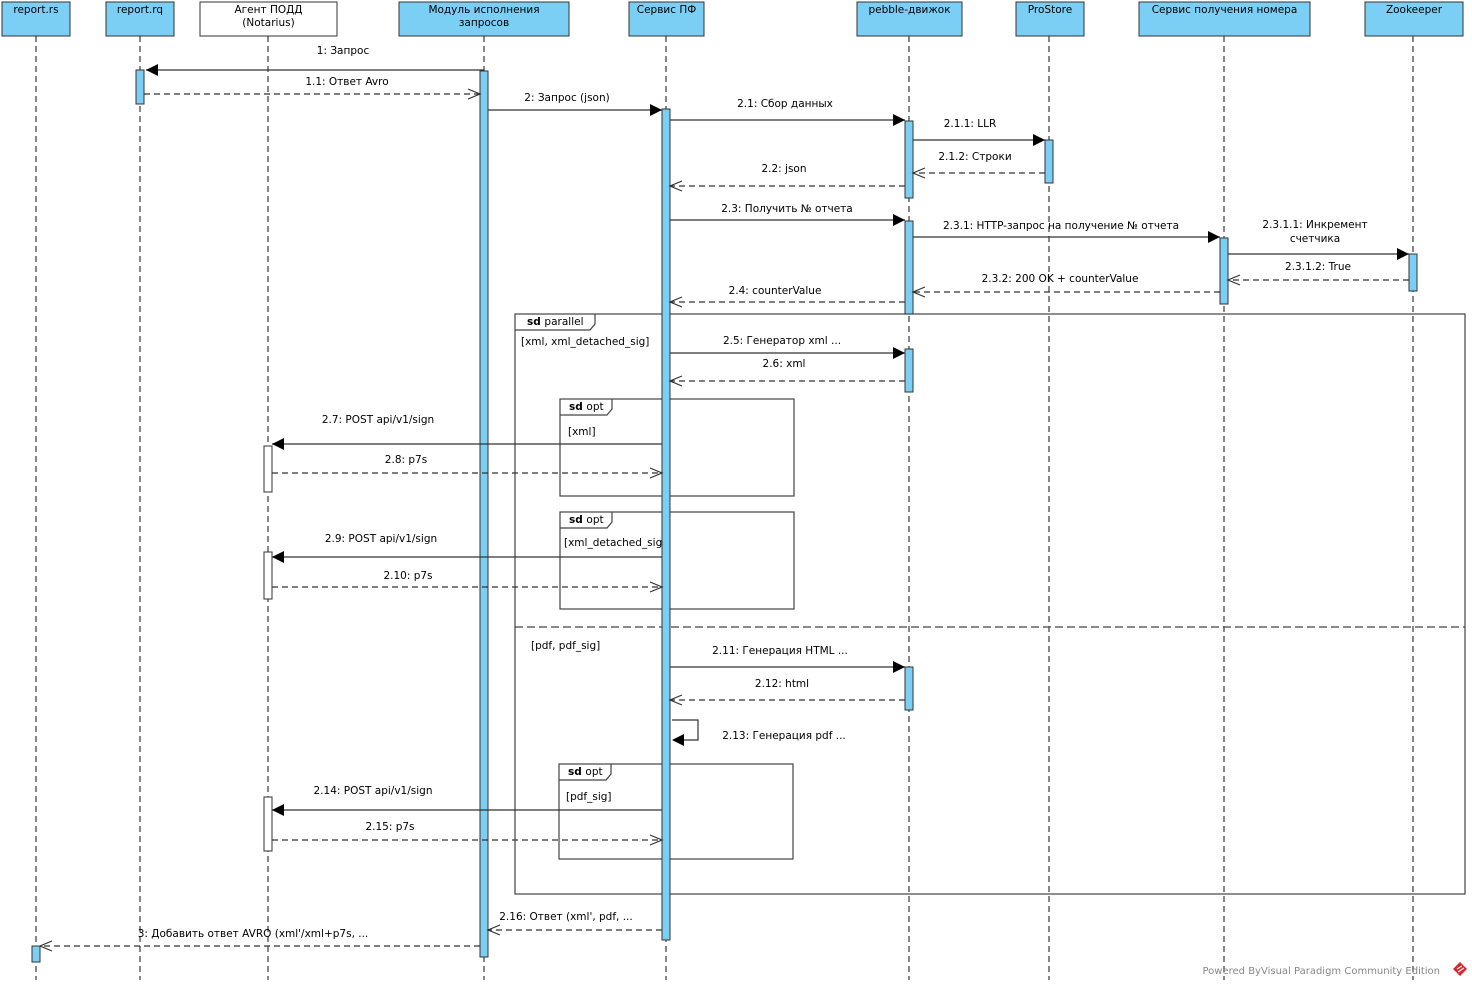 Image resolution: width=1472 pixels, height=987 pixels. Describe the element at coordinates (909, 19) in the screenshot. I see `participant-pebble: pebble-движок` at that location.